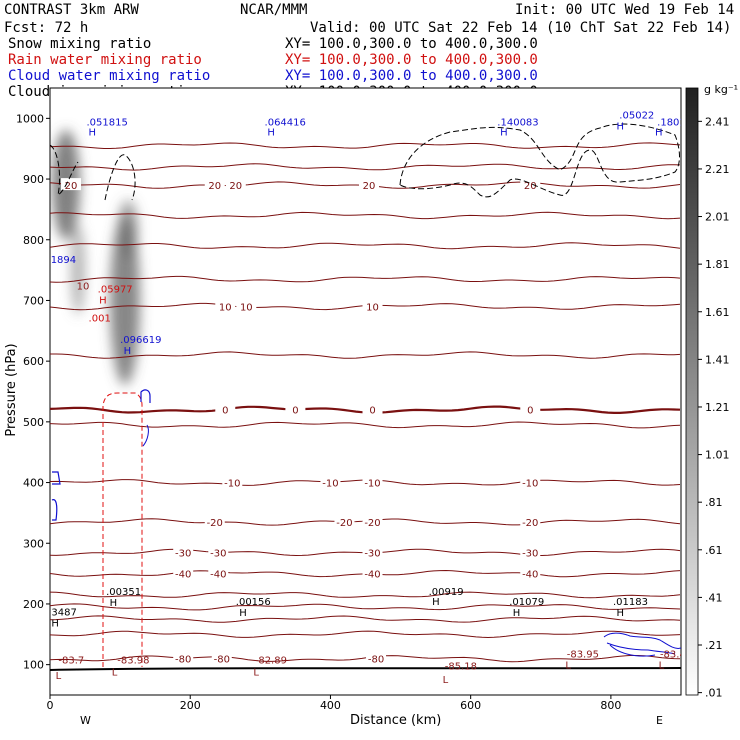 Image resolution: width=740 pixels, height=740 pixels. Describe the element at coordinates (376, 660) in the screenshot. I see `isotherm-label: -80` at that location.